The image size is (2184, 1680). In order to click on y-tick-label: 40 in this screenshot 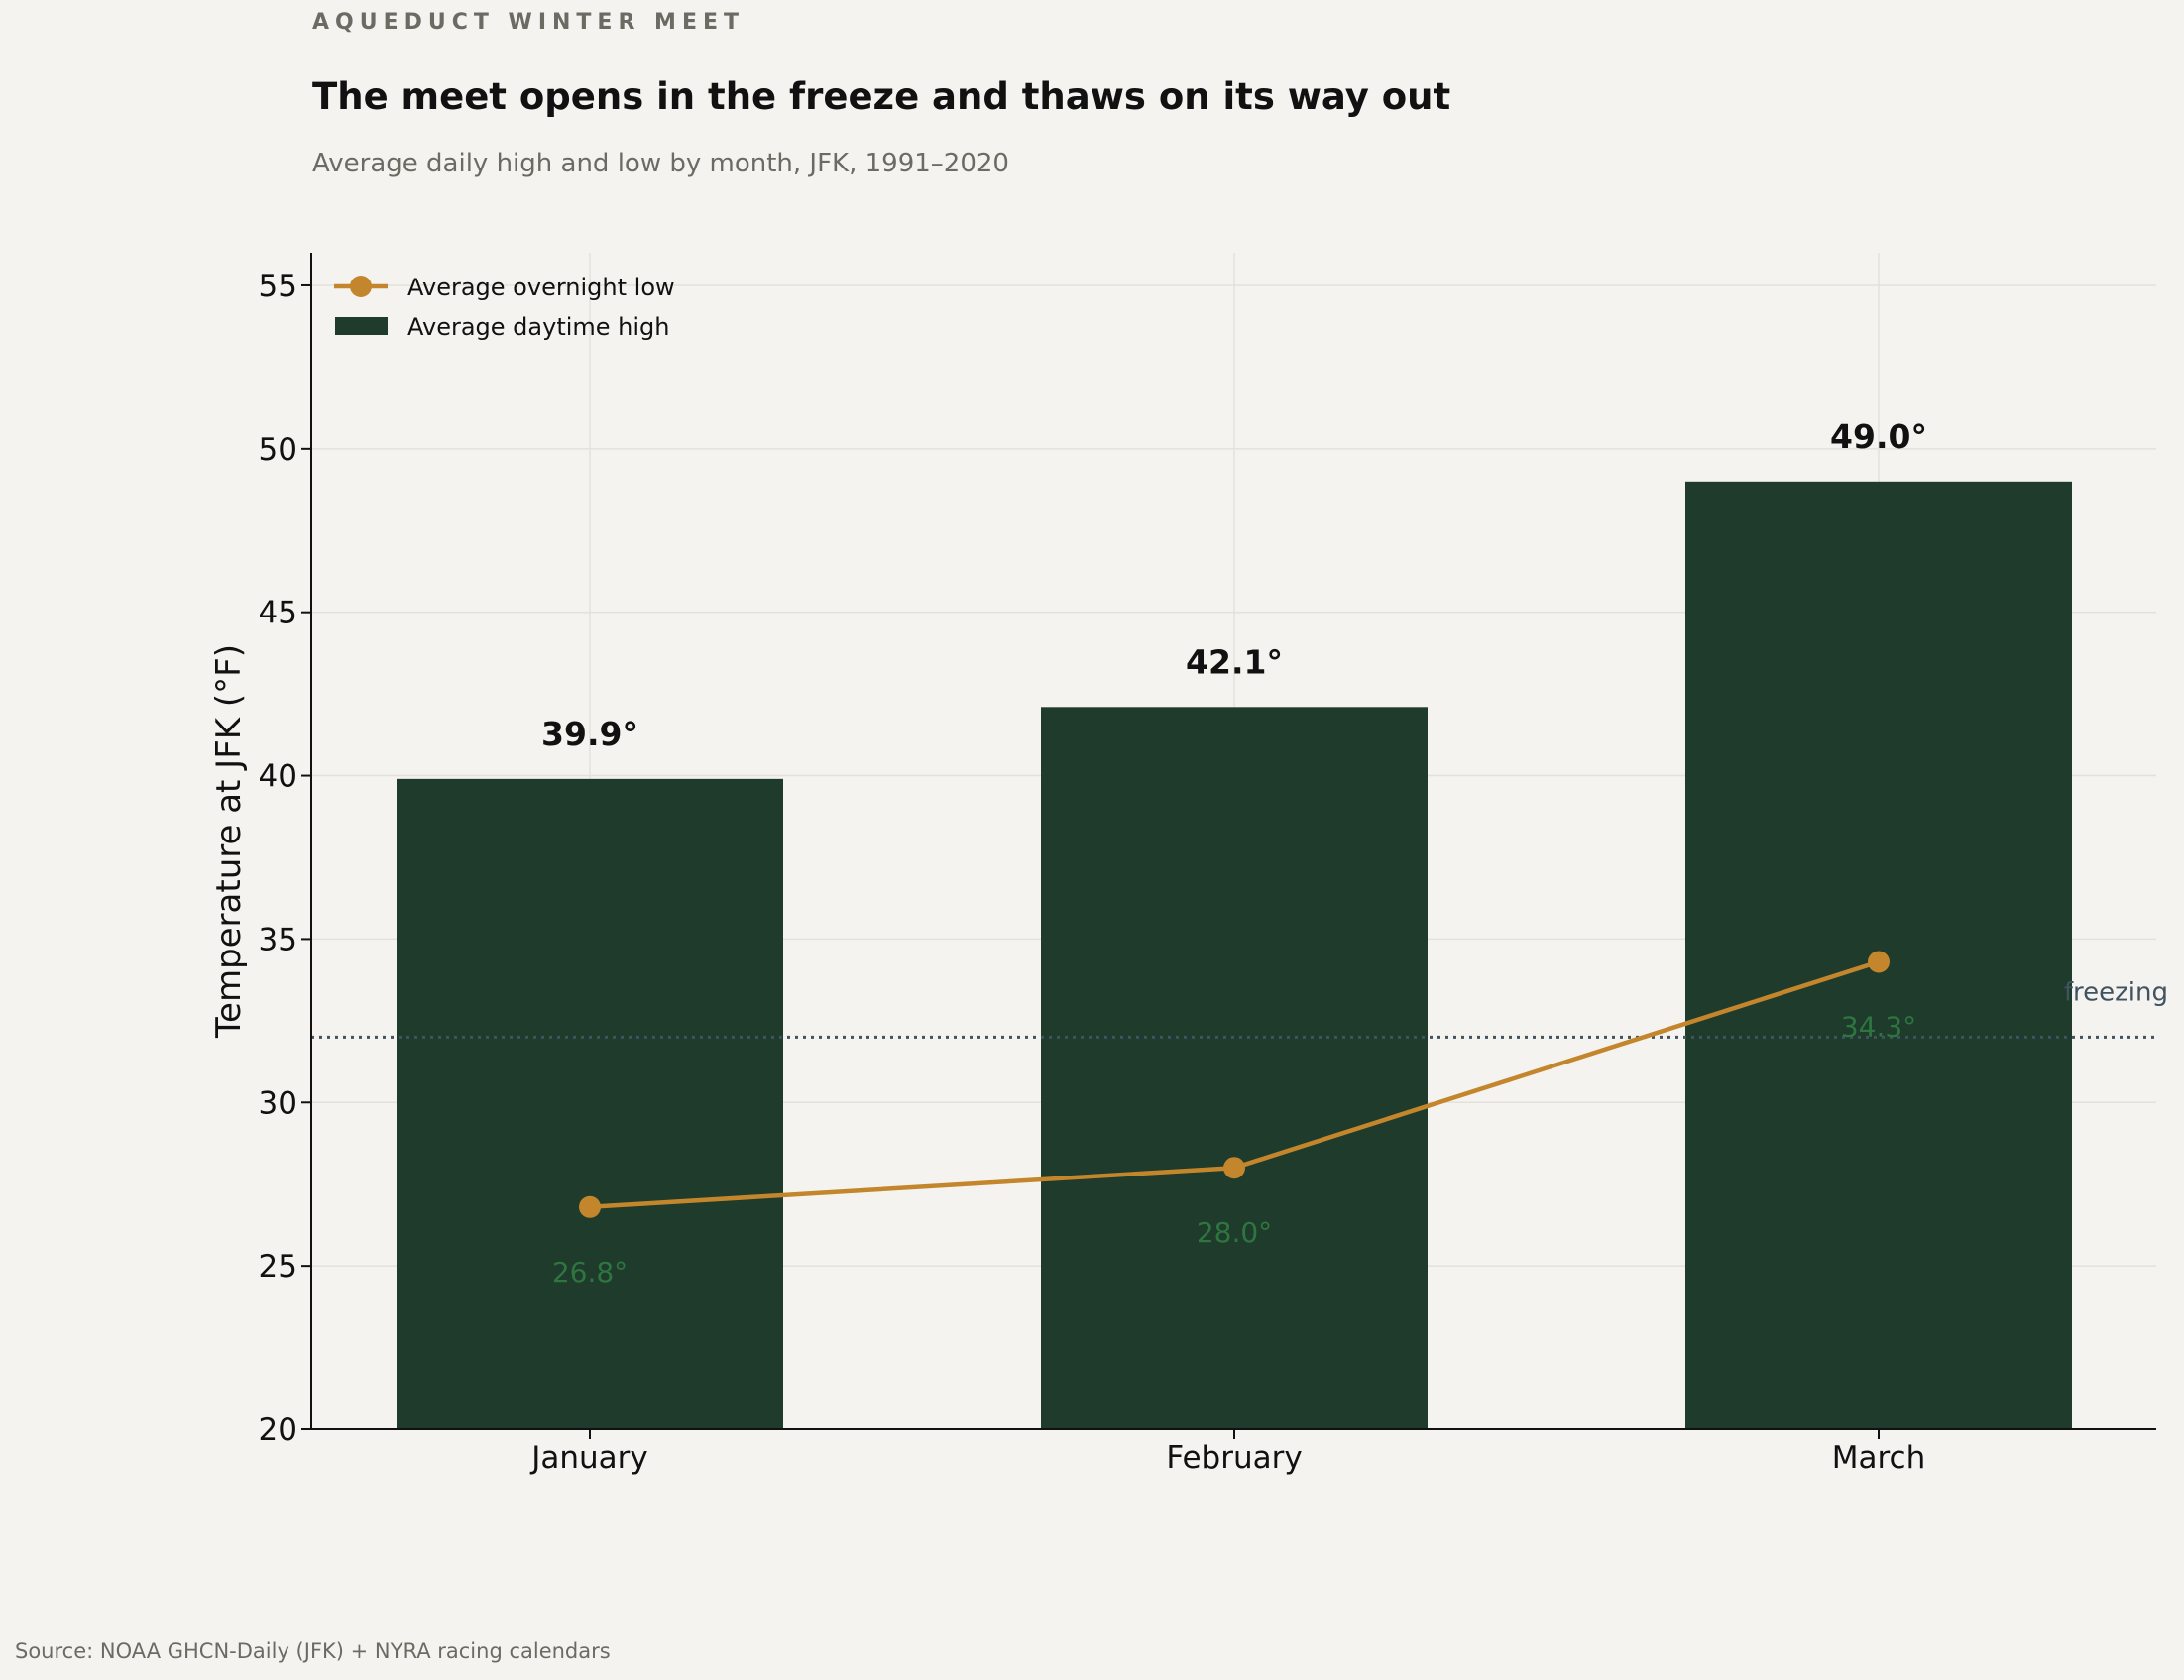, I will do `click(278, 777)`.